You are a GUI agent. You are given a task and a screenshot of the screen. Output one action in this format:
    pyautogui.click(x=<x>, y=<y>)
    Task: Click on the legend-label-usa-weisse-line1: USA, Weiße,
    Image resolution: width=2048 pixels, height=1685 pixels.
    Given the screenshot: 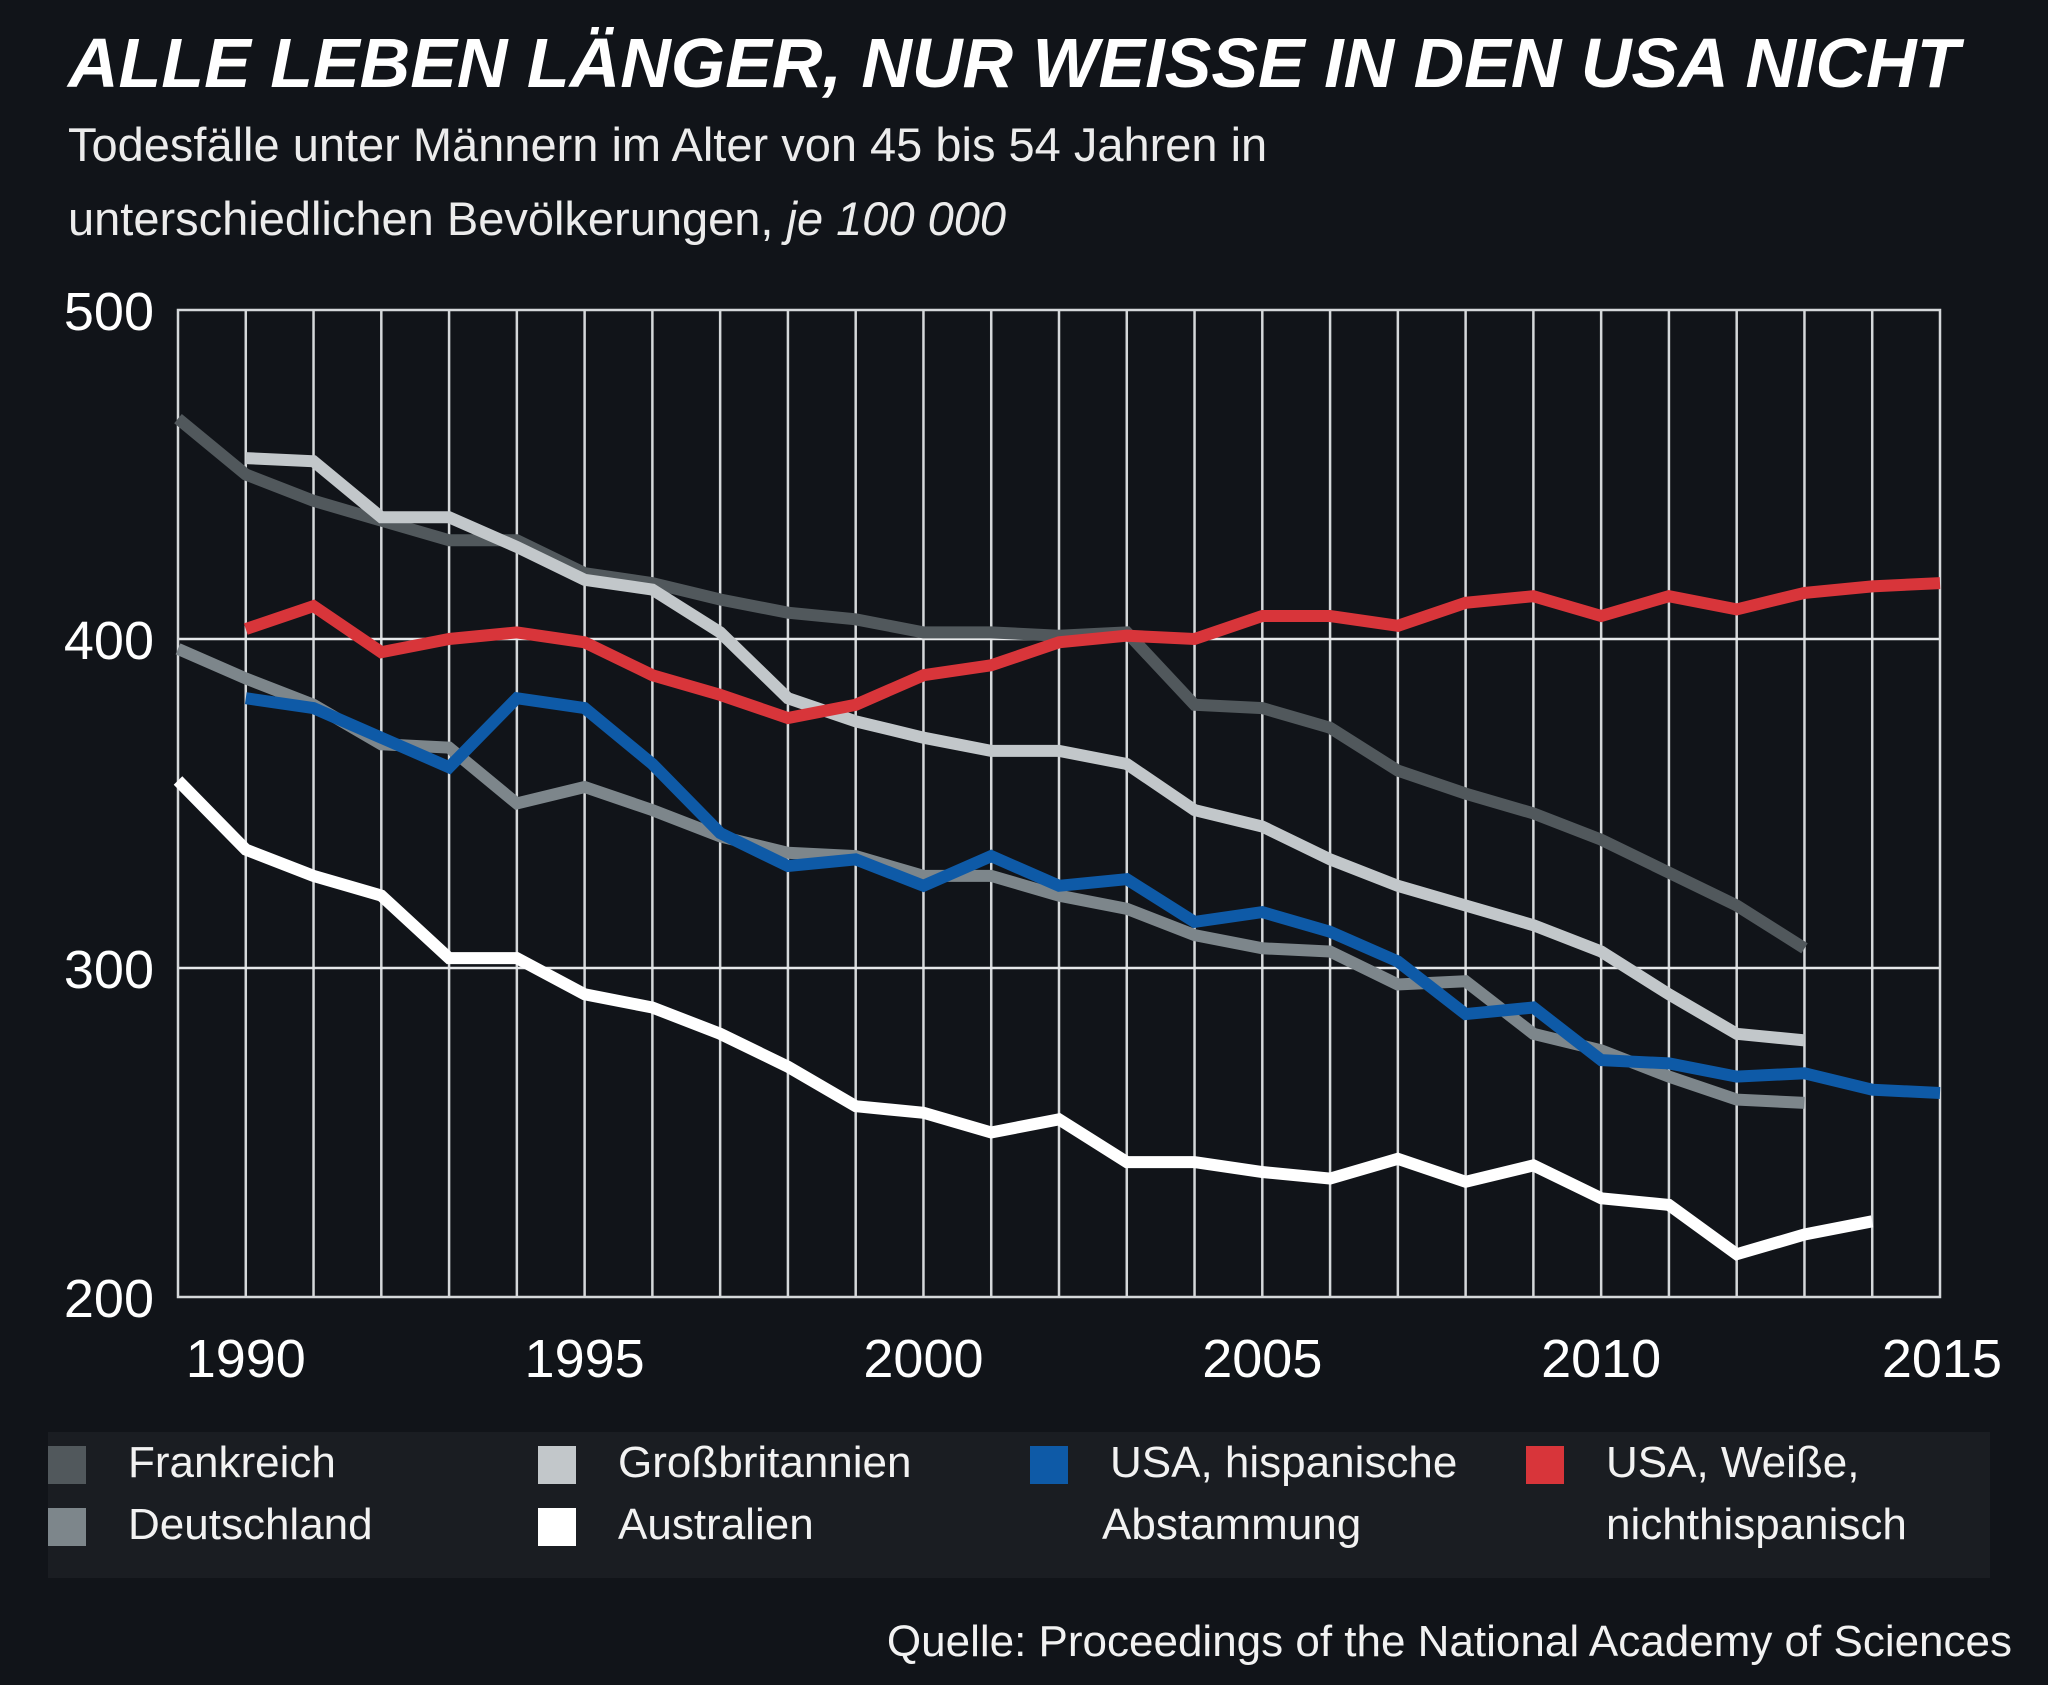 What is the action you would take?
    pyautogui.click(x=1733, y=1462)
    